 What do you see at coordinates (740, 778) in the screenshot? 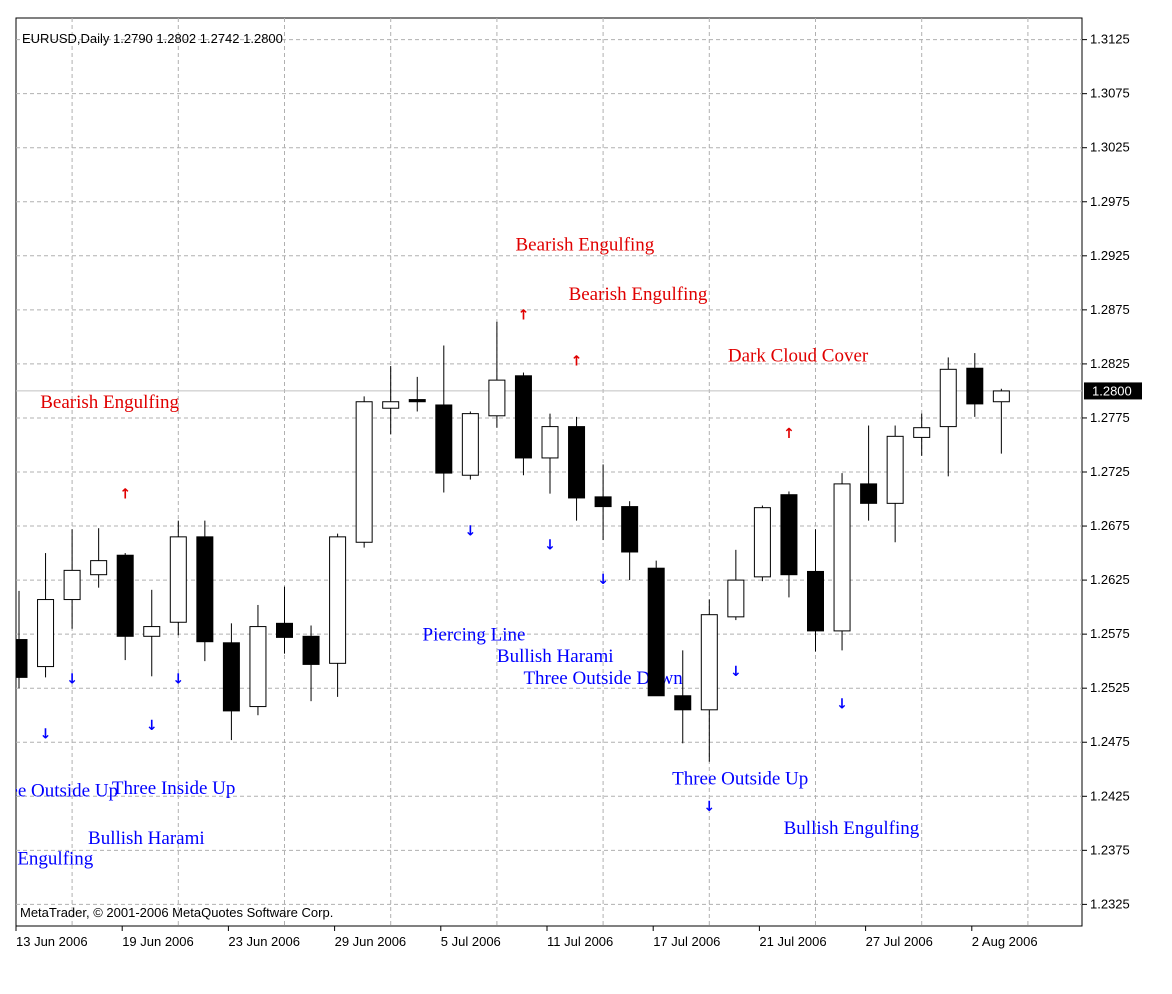
I see `pattern-label: Three Outside Up` at bounding box center [740, 778].